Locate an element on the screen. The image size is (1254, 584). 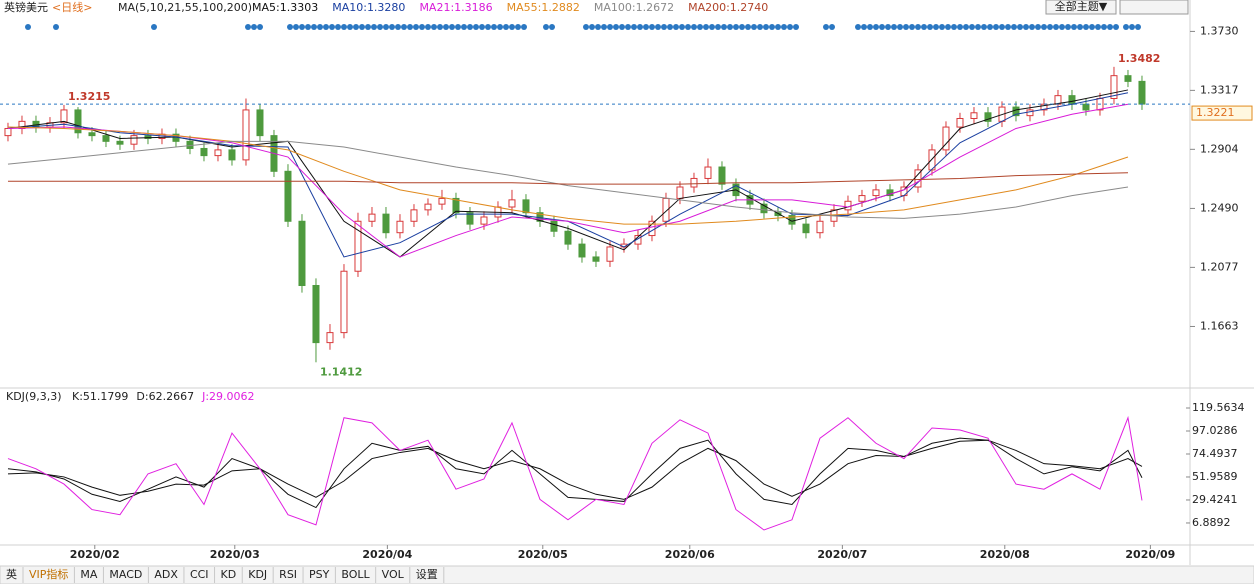
y-tick-label: 1.2904 is located at coordinates (1219, 148).